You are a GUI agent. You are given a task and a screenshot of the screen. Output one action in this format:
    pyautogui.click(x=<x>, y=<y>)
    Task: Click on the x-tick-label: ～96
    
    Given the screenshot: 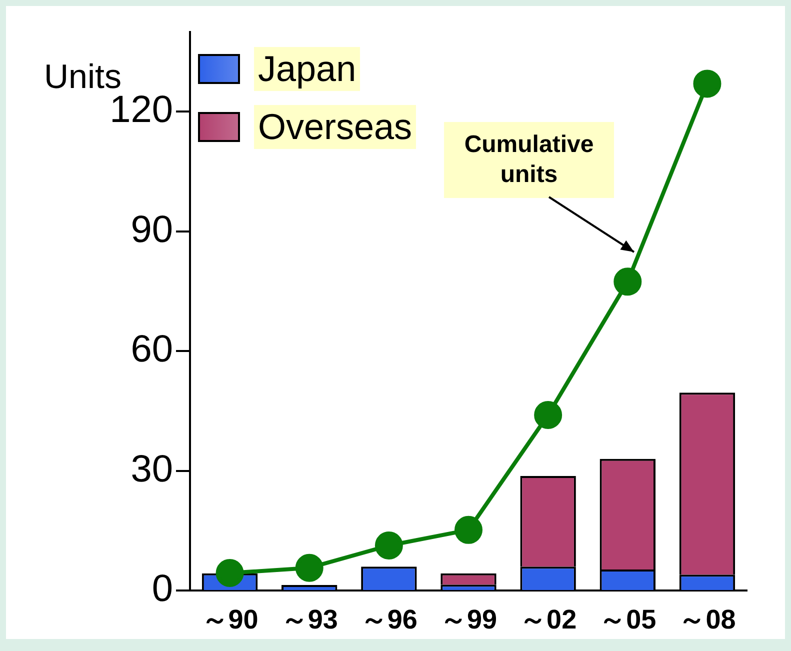 What is the action you would take?
    pyautogui.click(x=389, y=619)
    